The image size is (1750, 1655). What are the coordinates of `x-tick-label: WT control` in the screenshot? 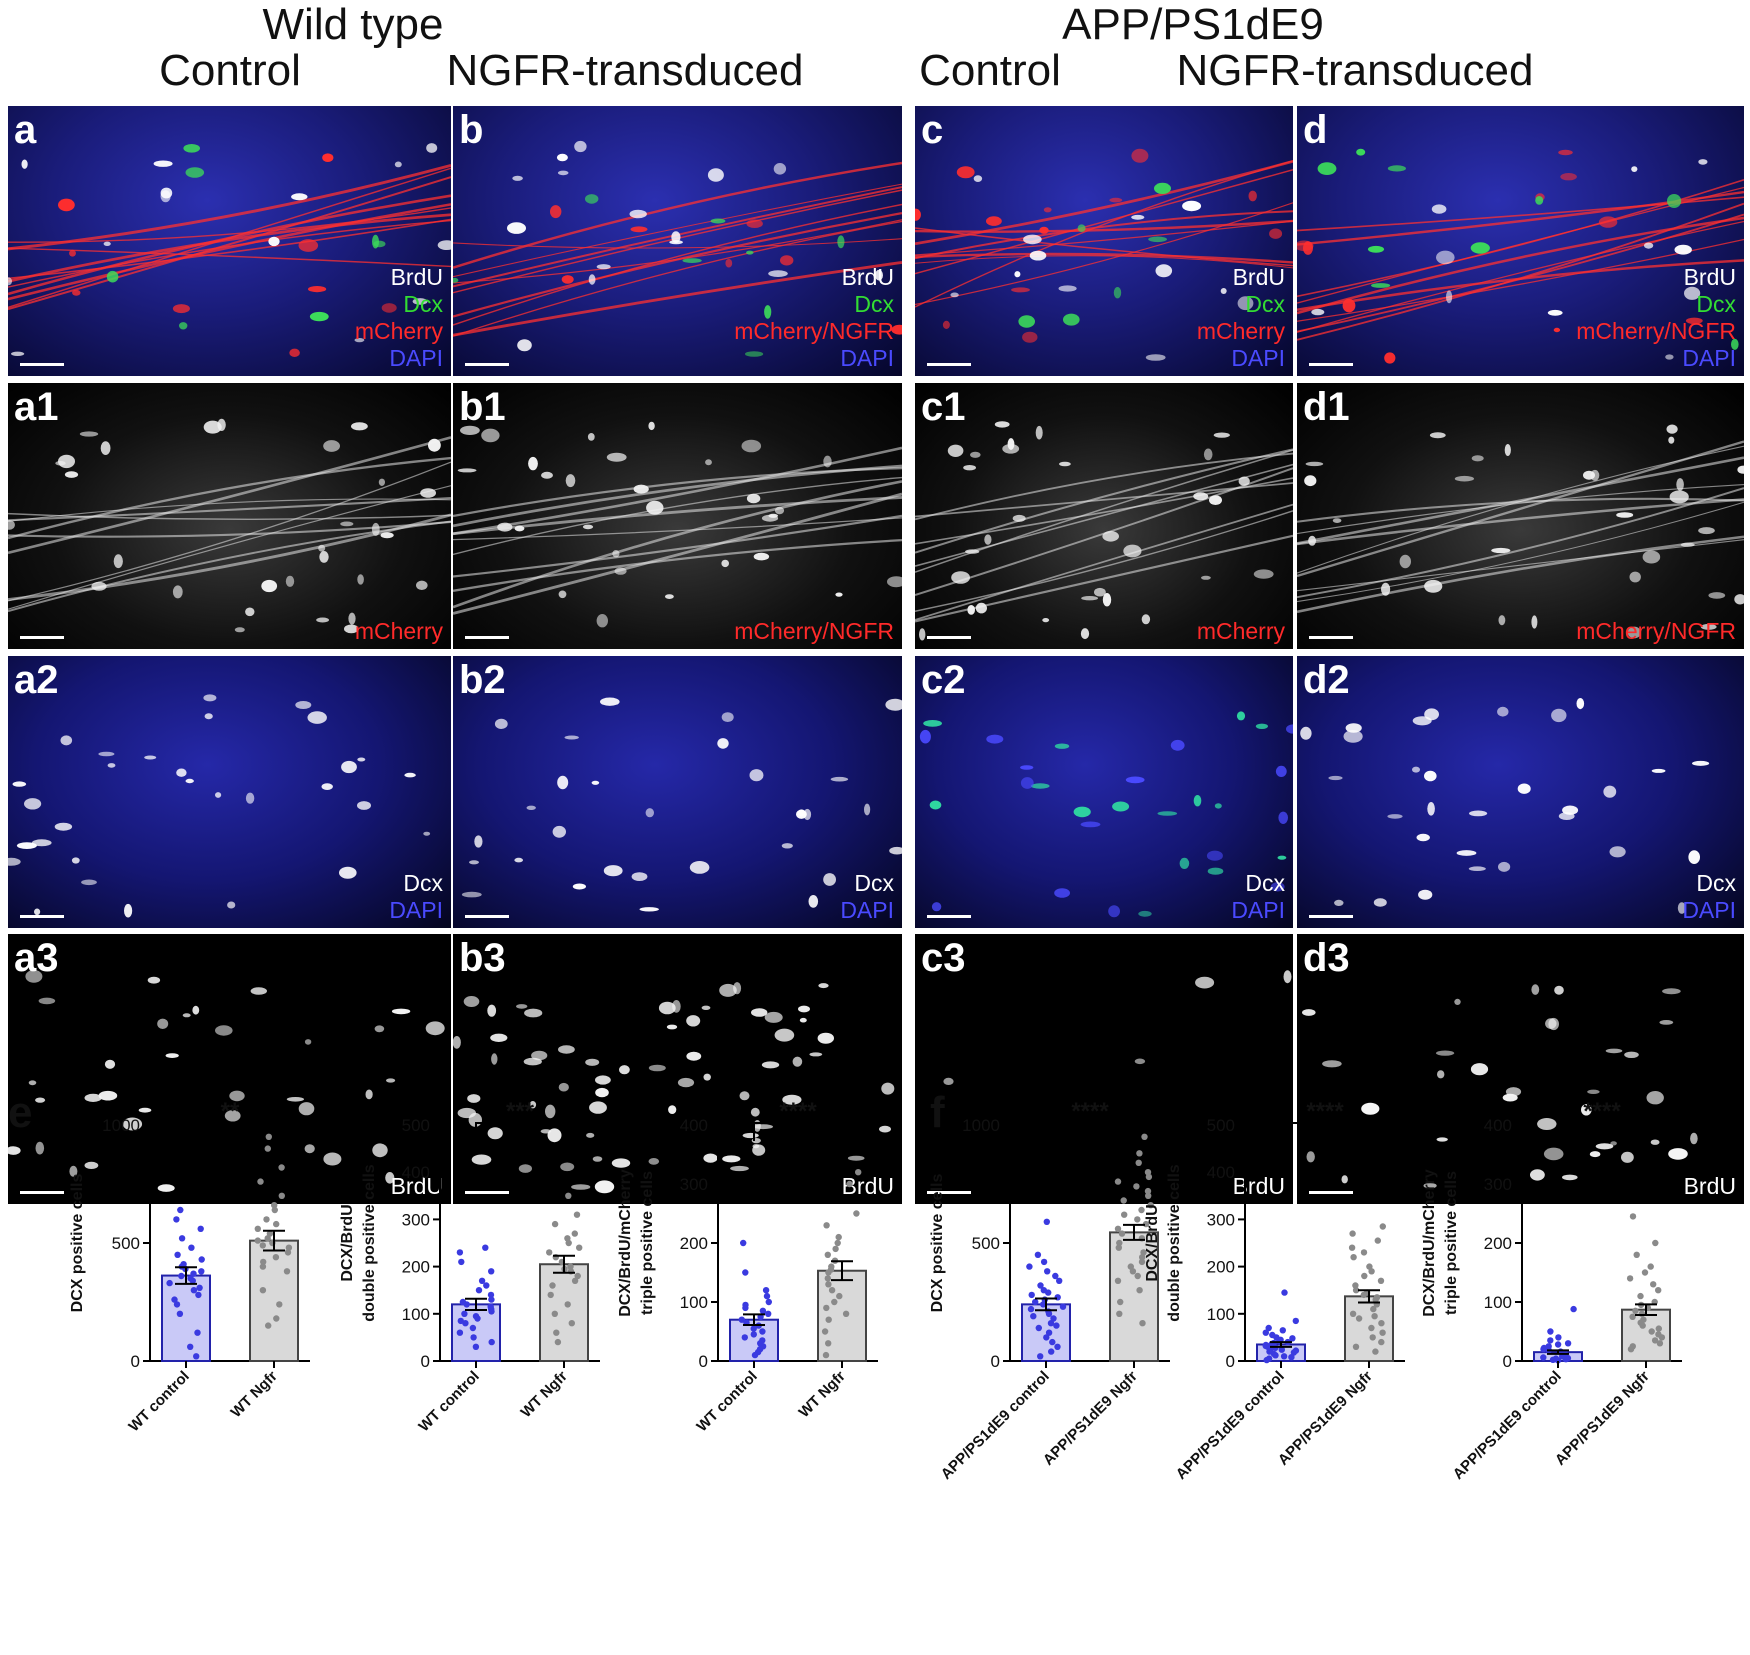 It's located at (448, 1401).